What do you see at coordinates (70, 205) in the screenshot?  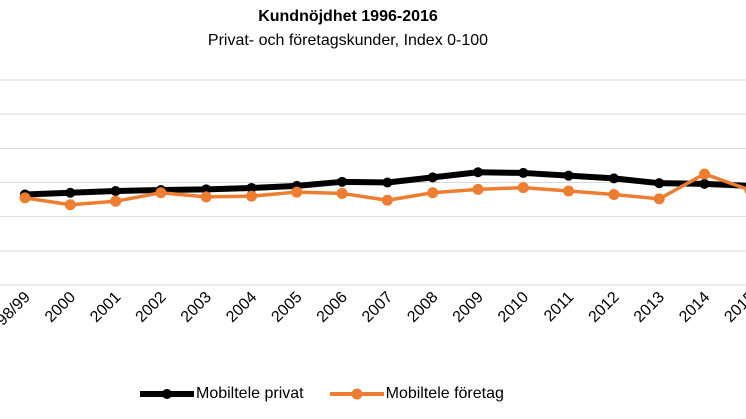 I see `data-point-foretag-2000` at bounding box center [70, 205].